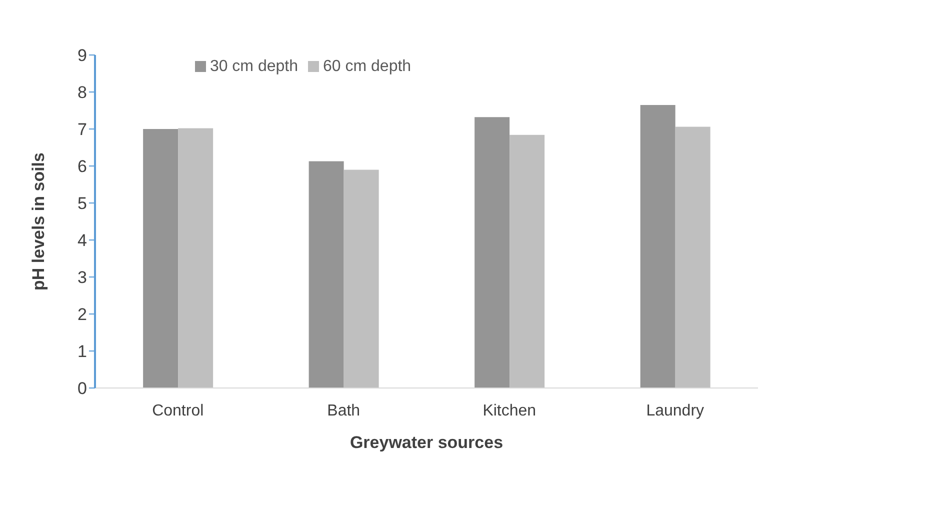 The width and height of the screenshot is (930, 508). Describe the element at coordinates (427, 442) in the screenshot. I see `x-axis-title: Greywater sources` at that location.